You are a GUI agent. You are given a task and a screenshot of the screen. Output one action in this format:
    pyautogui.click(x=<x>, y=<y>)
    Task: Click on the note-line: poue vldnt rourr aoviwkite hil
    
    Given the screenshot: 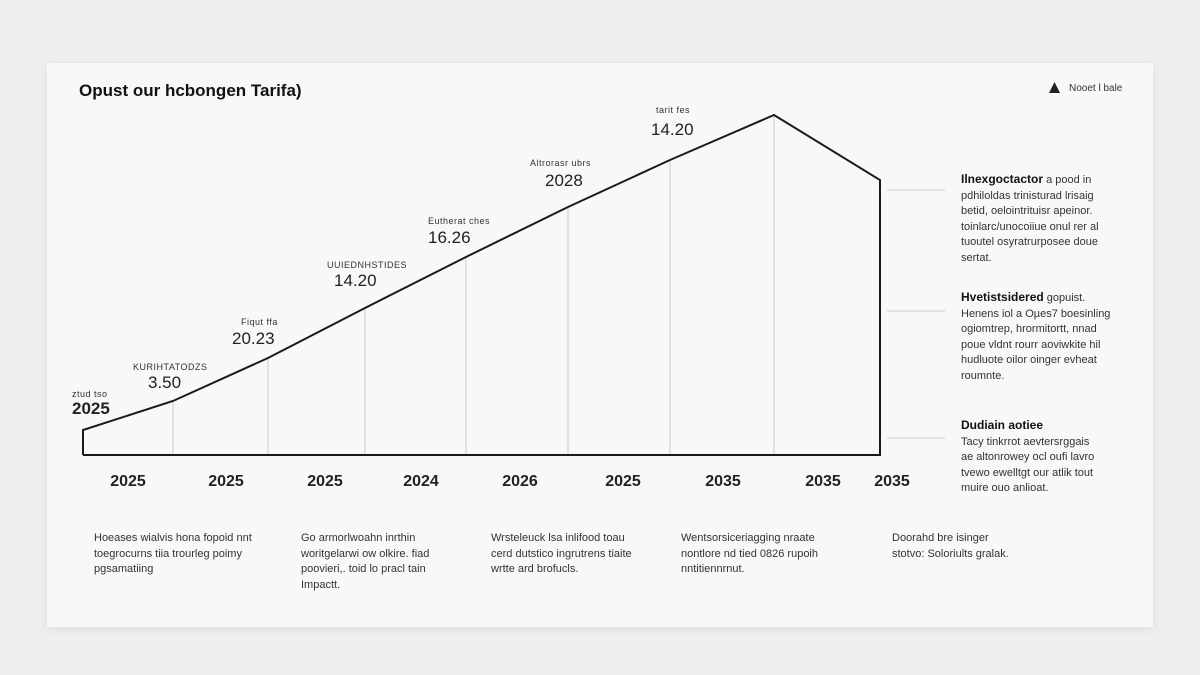 What is the action you would take?
    pyautogui.click(x=1031, y=344)
    